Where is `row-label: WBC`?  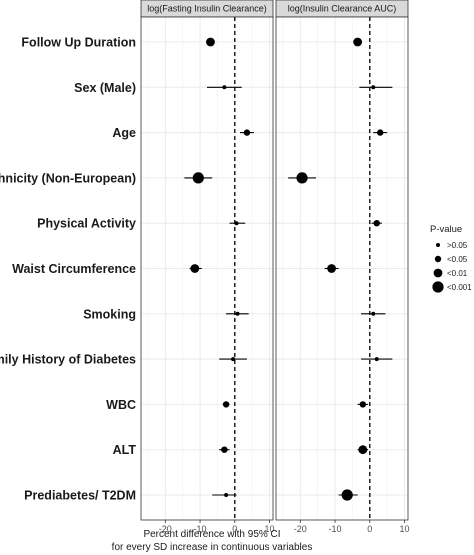
row-label: WBC is located at coordinates (121, 405).